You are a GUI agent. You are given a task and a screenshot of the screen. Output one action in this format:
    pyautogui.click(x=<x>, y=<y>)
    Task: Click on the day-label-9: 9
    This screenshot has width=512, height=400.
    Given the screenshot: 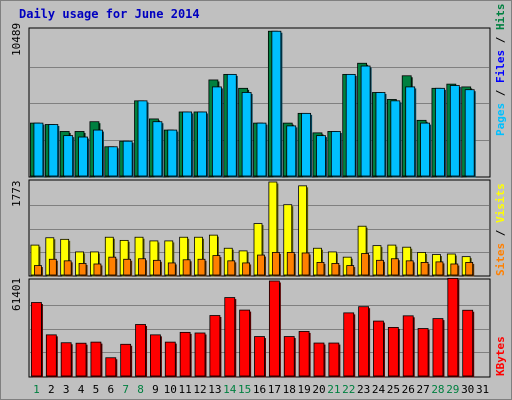 What is the action you would take?
    pyautogui.click(x=155, y=389)
    